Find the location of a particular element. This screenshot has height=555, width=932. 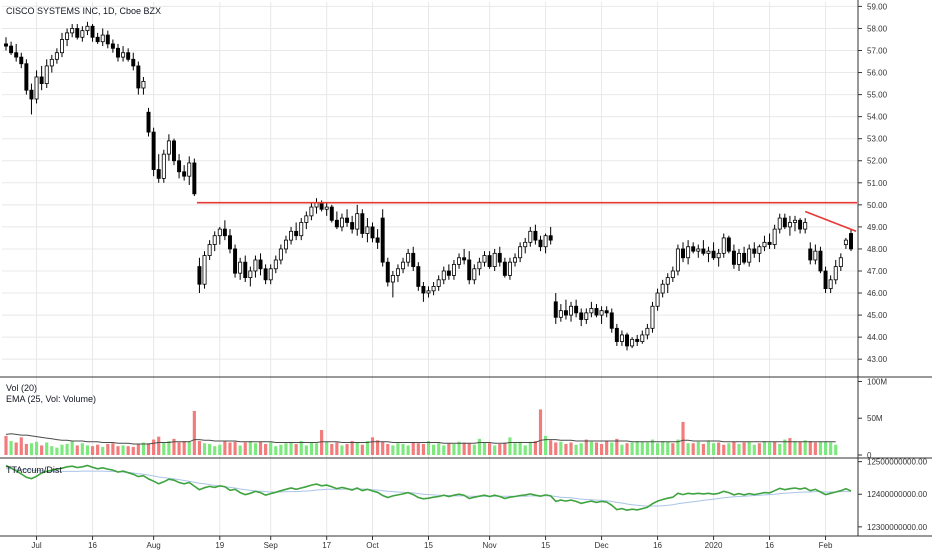

accumulation-pane is located at coordinates (428, 488).